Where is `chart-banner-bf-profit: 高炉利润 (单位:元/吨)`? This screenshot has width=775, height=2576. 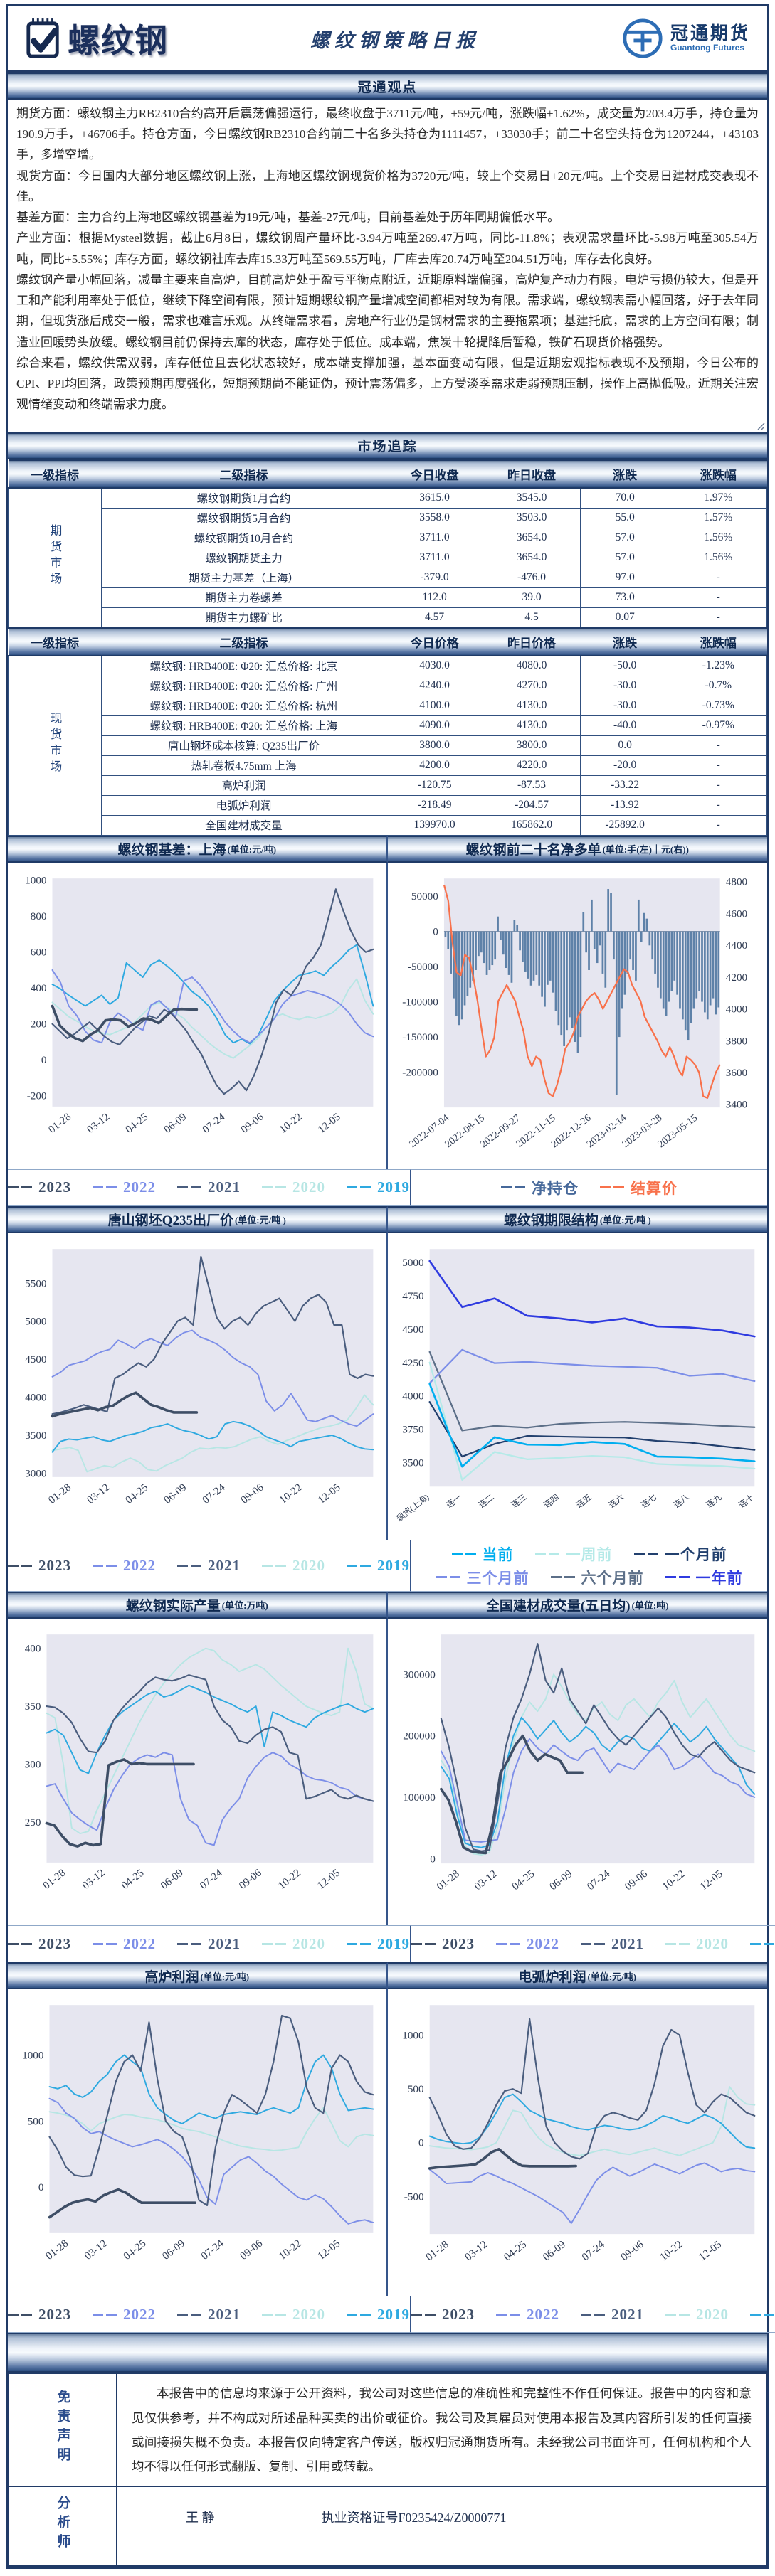 chart-banner-bf-profit: 高炉利润 (单位:元/吨) is located at coordinates (198, 1976).